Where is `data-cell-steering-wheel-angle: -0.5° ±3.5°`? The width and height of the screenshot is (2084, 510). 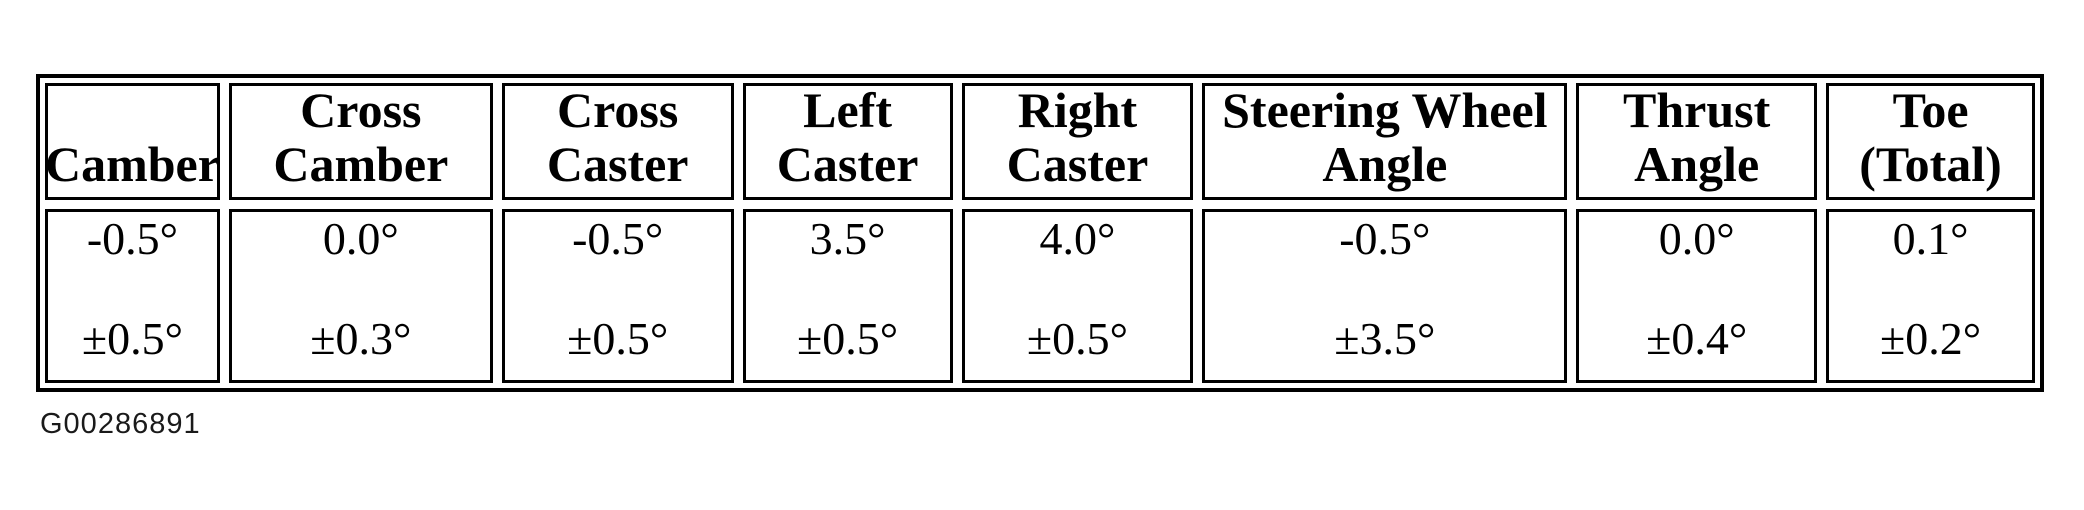
data-cell-steering-wheel-angle: -0.5° ±3.5° is located at coordinates (1385, 295).